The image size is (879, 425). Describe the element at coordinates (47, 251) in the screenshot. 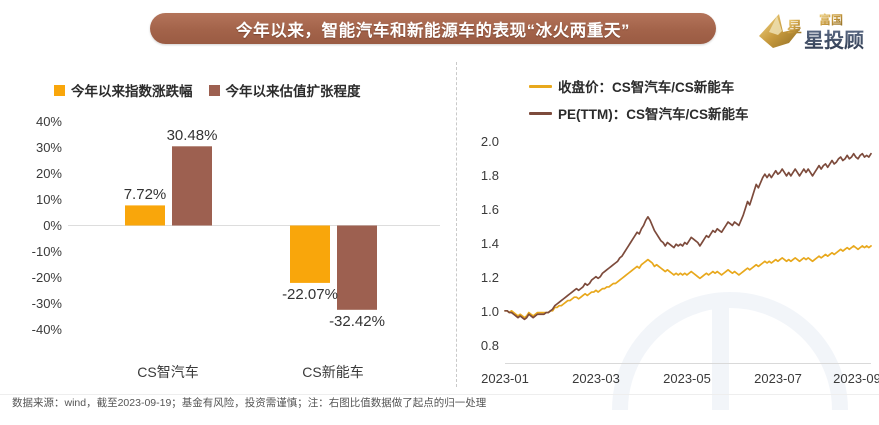

I see `ytick-m10: -10%` at that location.